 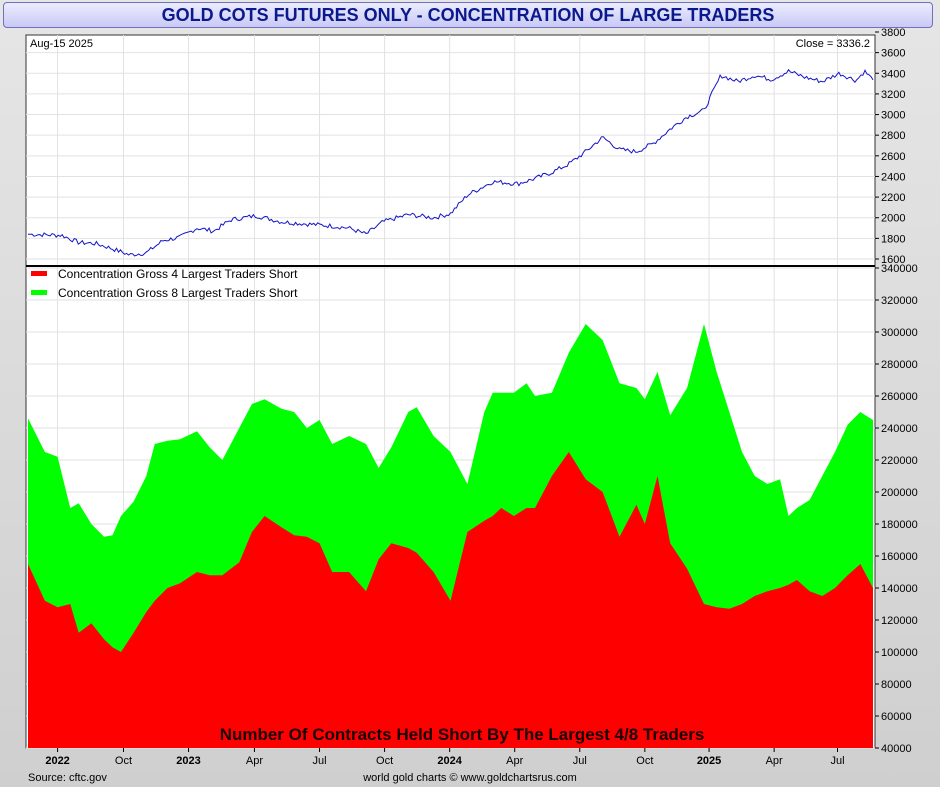 What do you see at coordinates (899, 493) in the screenshot?
I see `lower-y-tick-label: 200000` at bounding box center [899, 493].